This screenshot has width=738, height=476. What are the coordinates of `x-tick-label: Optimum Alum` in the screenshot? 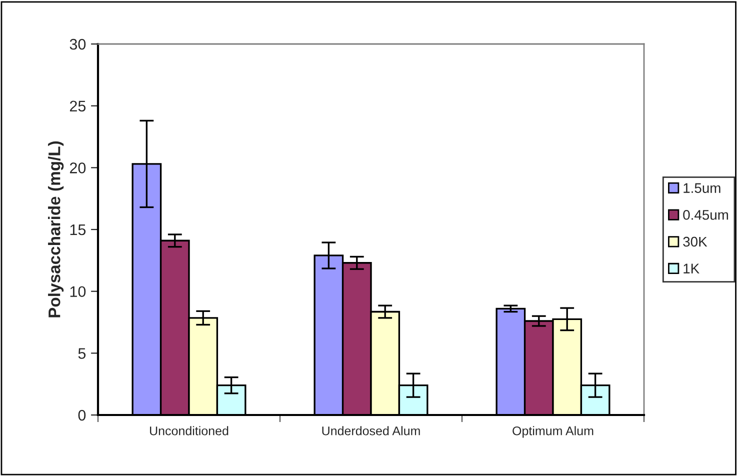 It's located at (553, 432).